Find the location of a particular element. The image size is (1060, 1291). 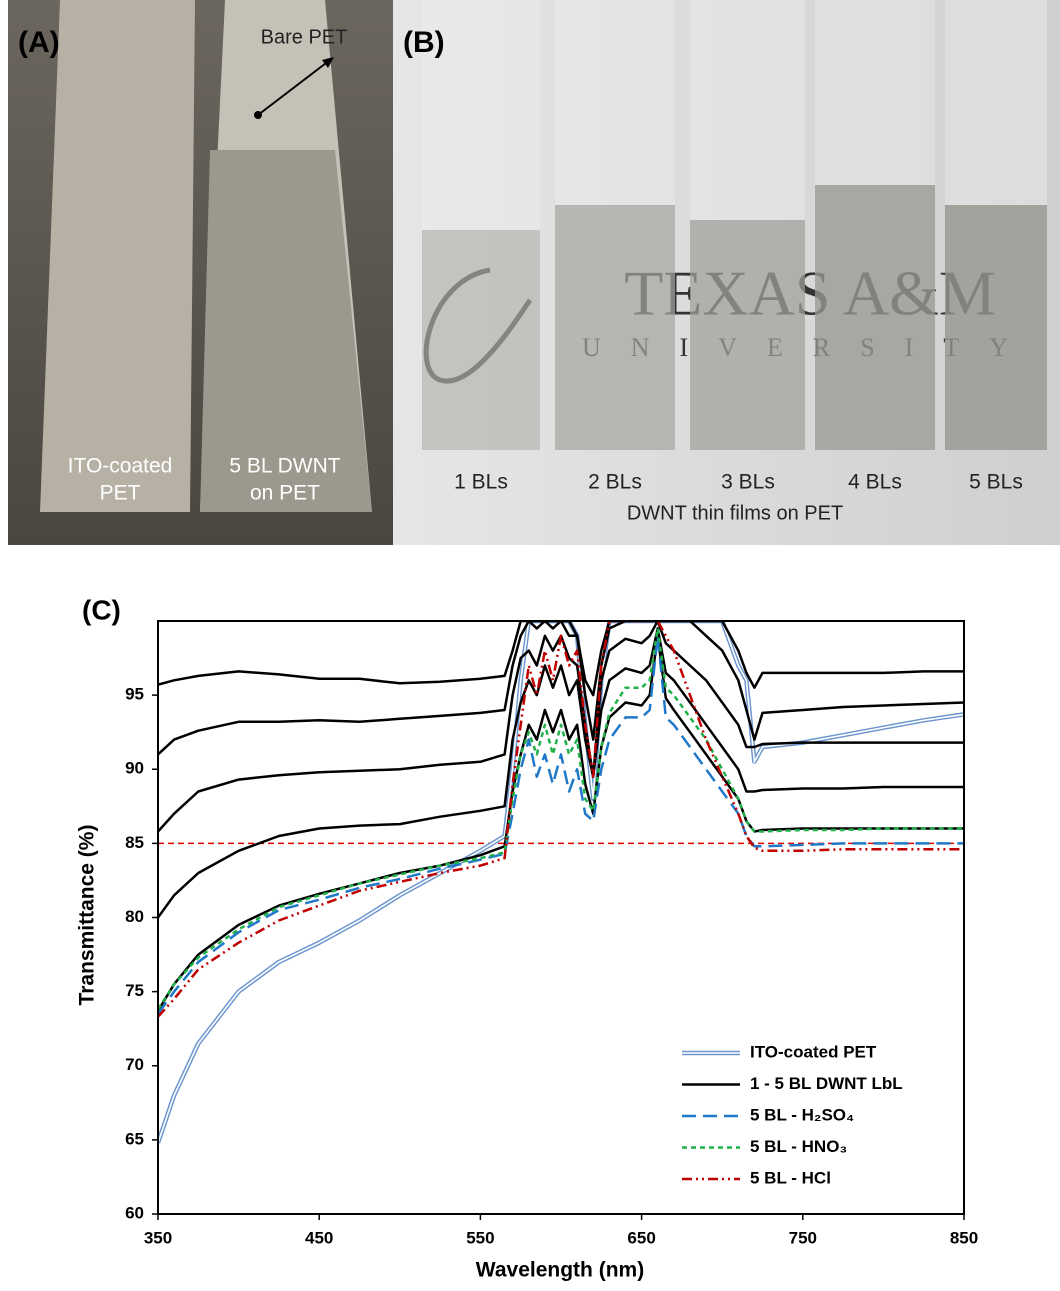

strip-label: 5 BLs is located at coordinates (996, 482).